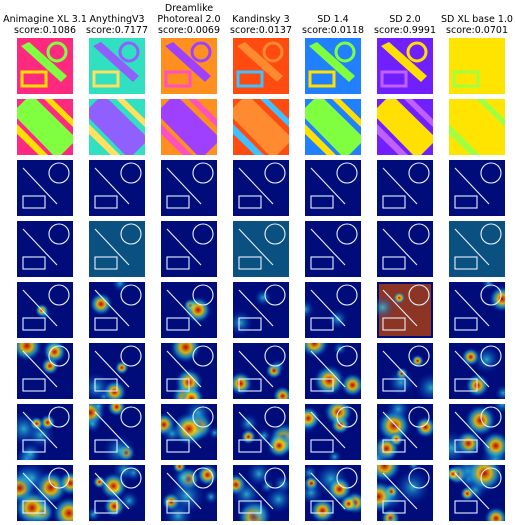 The height and width of the screenshot is (525, 515). Describe the element at coordinates (405, 30) in the screenshot. I see `column-header: score:0.9991` at that location.